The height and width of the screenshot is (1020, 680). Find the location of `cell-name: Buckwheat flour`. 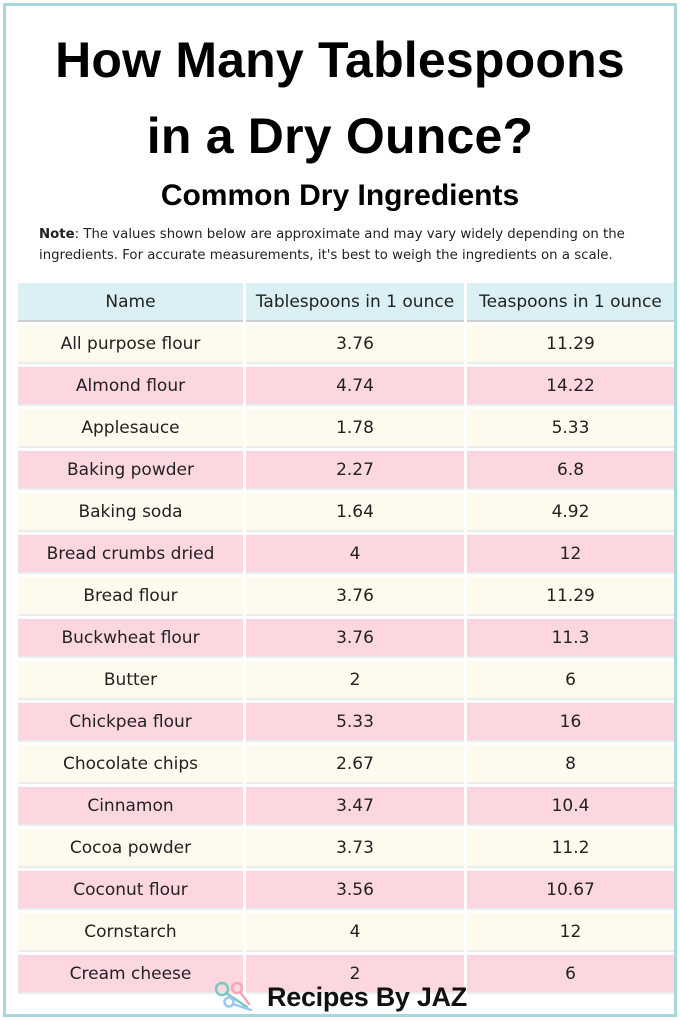

cell-name: Buckwheat flour is located at coordinates (130, 638).